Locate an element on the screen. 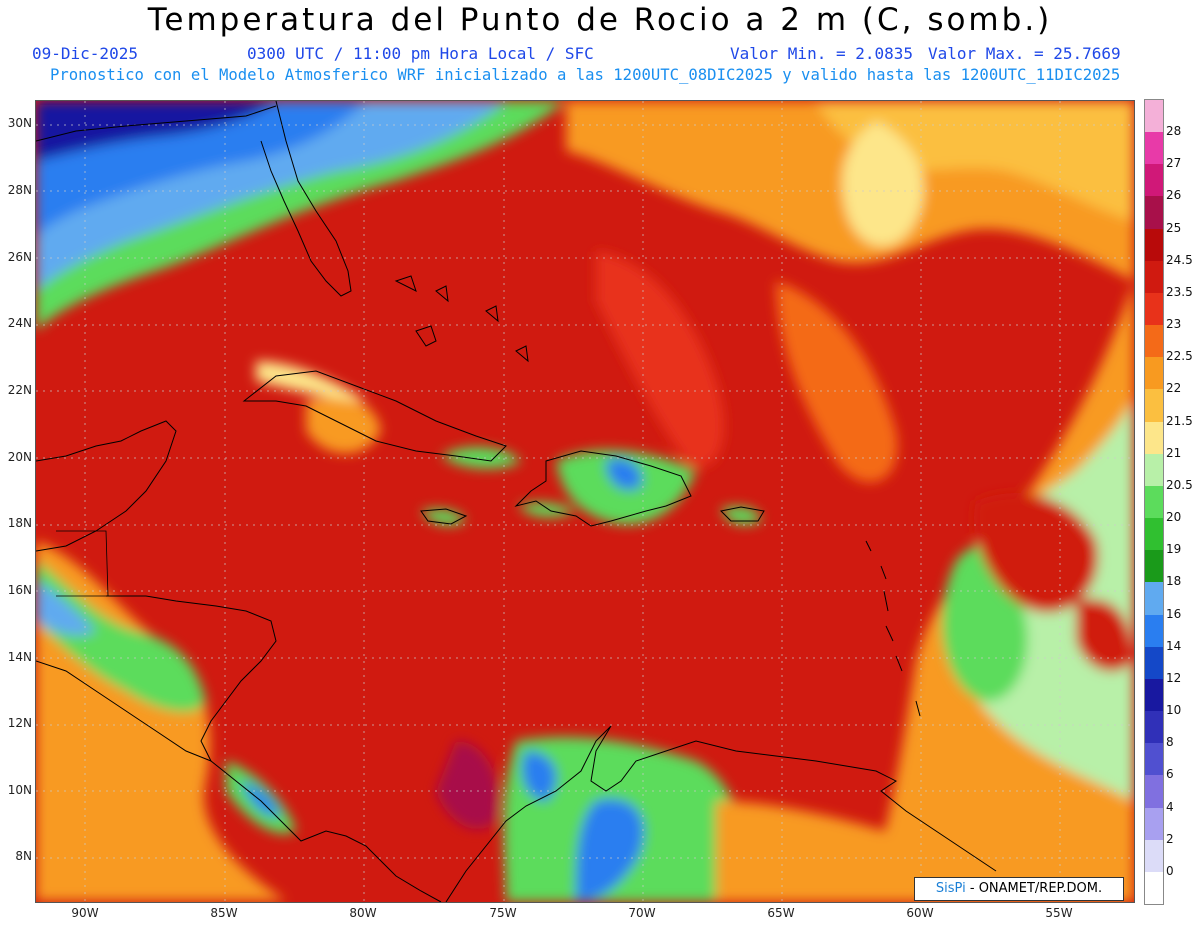 Image resolution: width=1200 pixels, height=927 pixels. max-value: Valor Max. = 25.7669 is located at coordinates (1024, 53).